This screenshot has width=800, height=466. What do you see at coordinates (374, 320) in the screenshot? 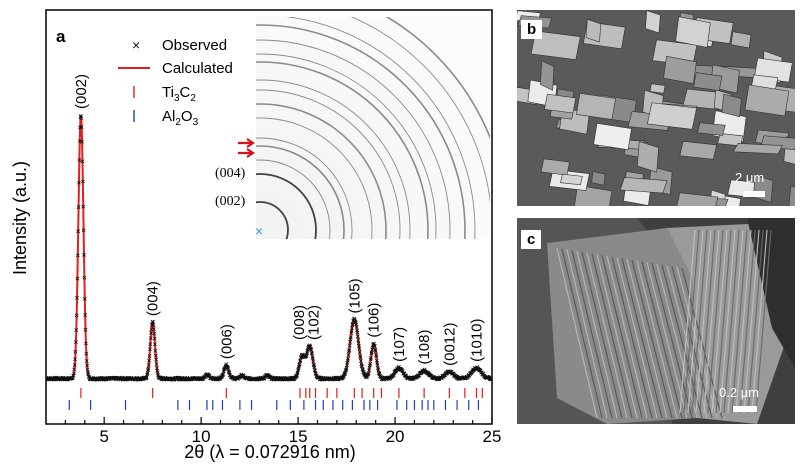
I see `peak-label: (106)` at bounding box center [374, 320].